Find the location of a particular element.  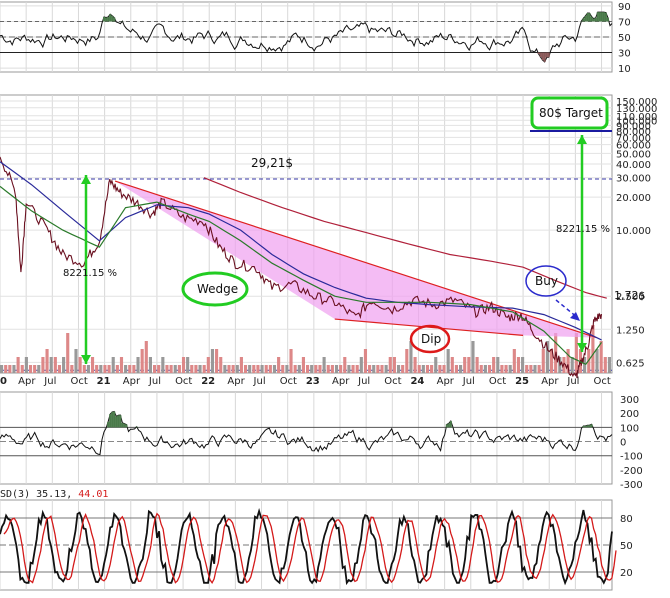

annotation-buy: Buy is located at coordinates (546, 281).